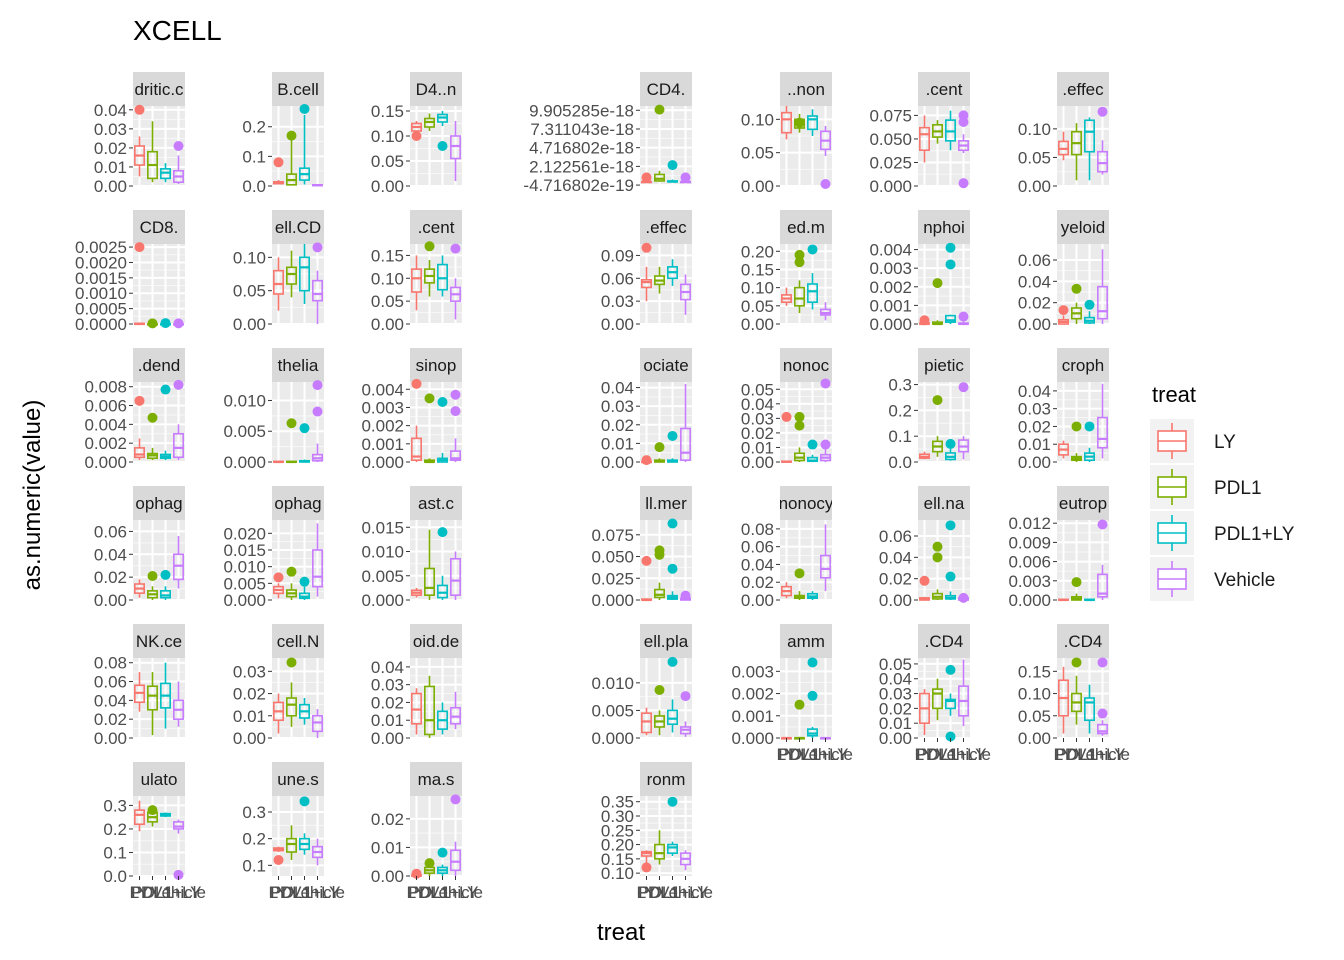  Describe the element at coordinates (646, 410) in the screenshot. I see `facet-panel: ociate 0.000.010.020.030.04` at that location.